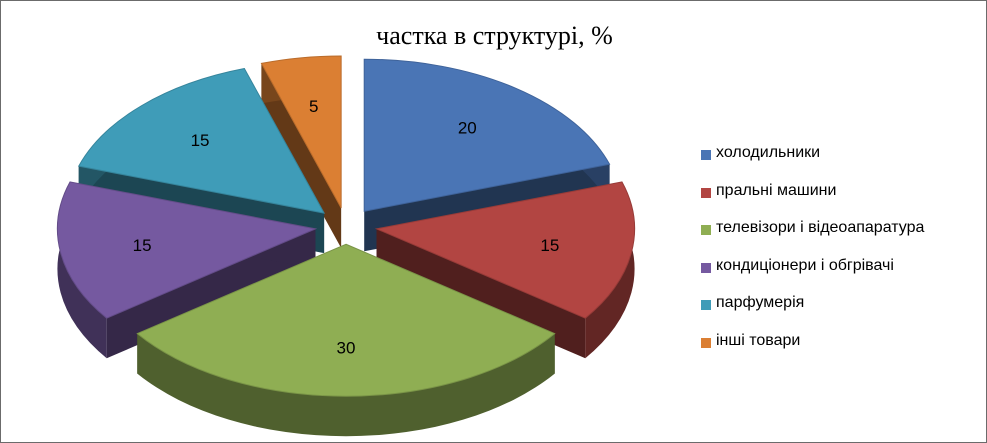 Image resolution: width=987 pixels, height=443 pixels. Describe the element at coordinates (467, 128) in the screenshot. I see `data-label-0: 20` at that location.